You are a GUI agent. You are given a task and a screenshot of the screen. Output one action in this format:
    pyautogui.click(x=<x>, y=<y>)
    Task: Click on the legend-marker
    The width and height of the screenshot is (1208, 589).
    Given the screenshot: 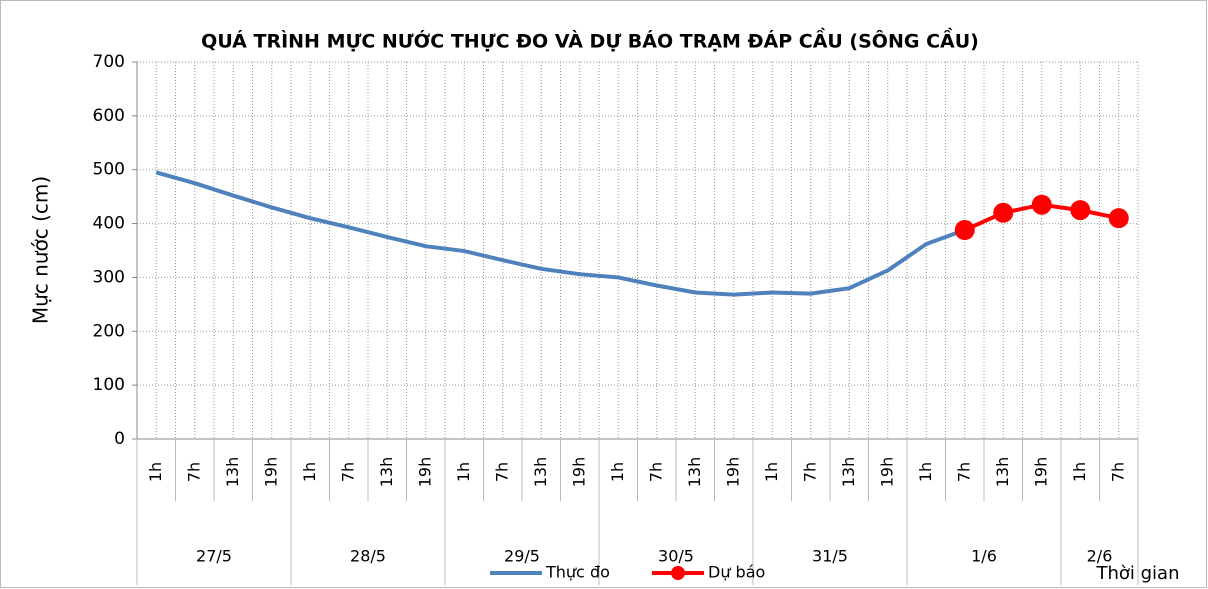 What is the action you would take?
    pyautogui.click(x=678, y=573)
    